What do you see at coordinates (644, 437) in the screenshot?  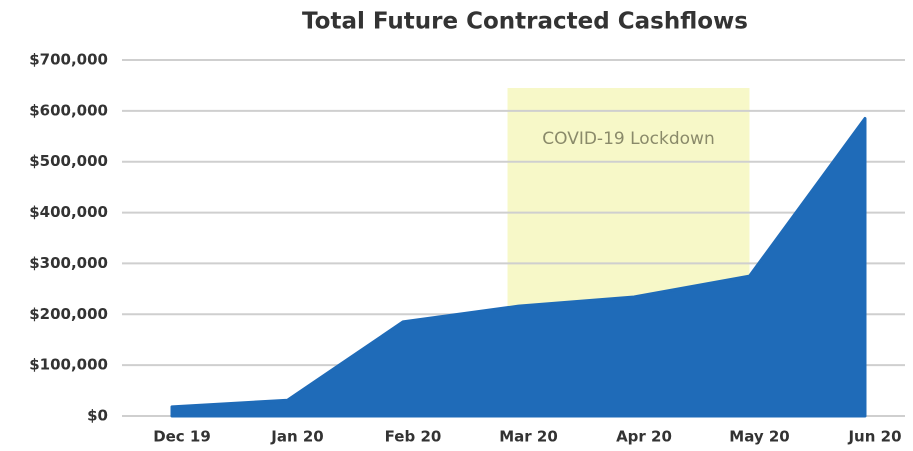 I see `x-tick-label: Apr 20` at bounding box center [644, 437].